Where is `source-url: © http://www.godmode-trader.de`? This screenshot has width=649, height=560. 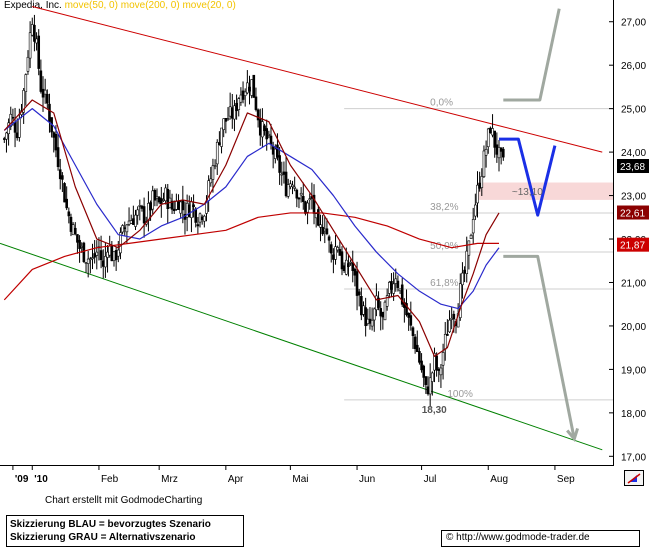 source-url: © http://www.godmode-trader.de is located at coordinates (540, 538).